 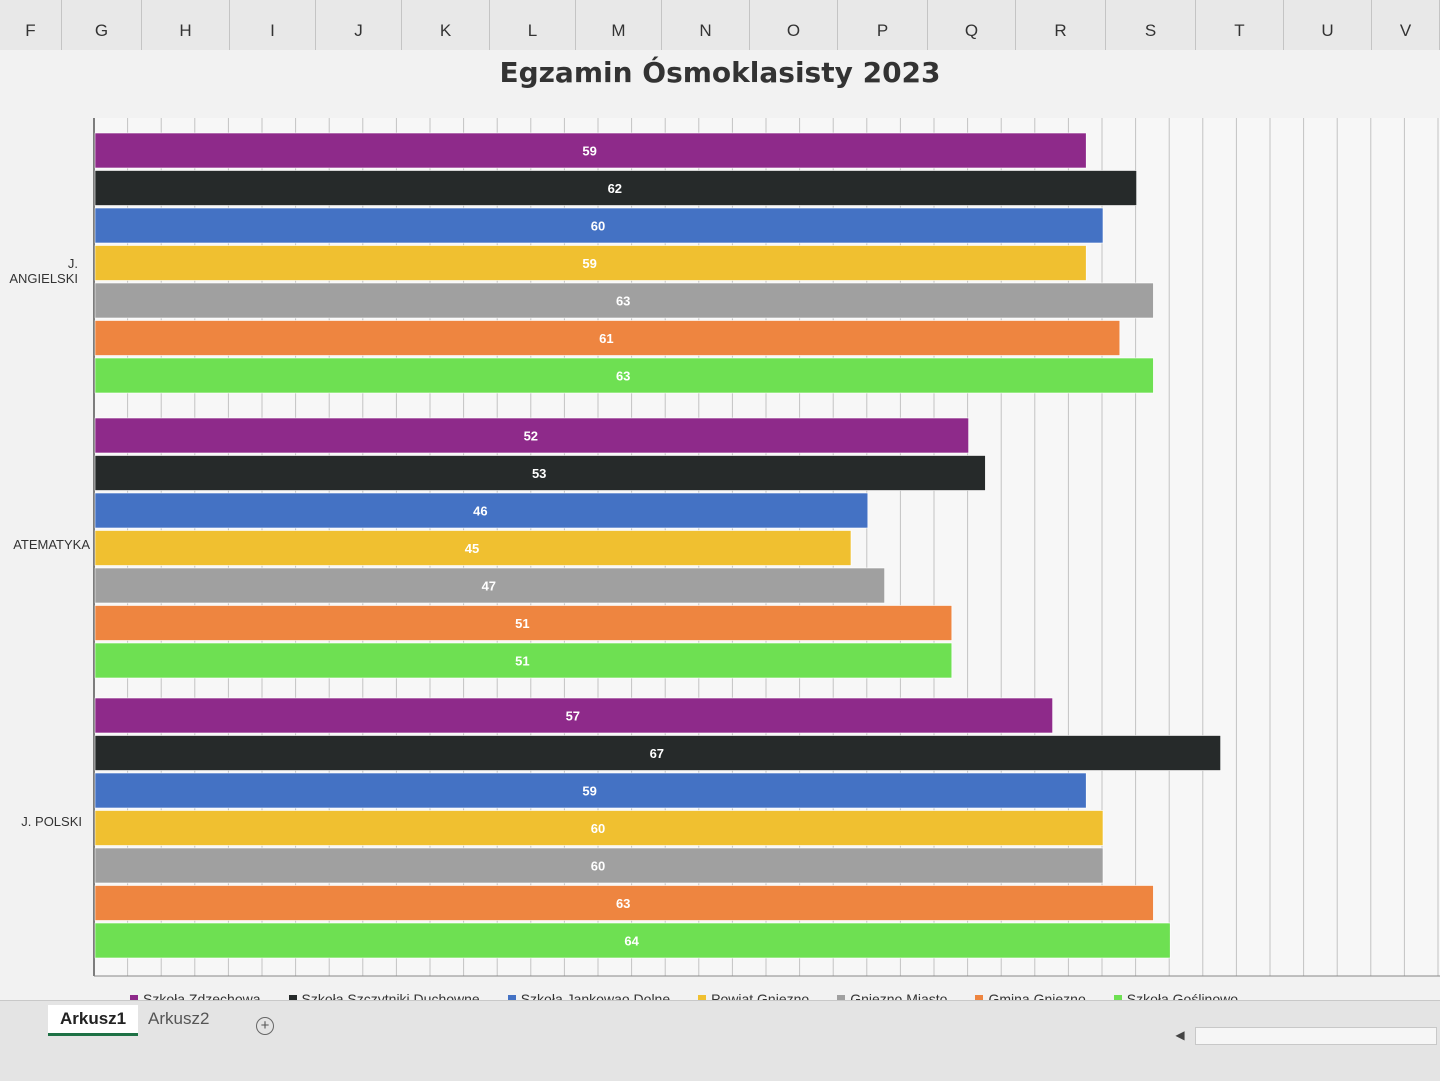 I want to click on add-sheet-button: +, so click(x=265, y=1026).